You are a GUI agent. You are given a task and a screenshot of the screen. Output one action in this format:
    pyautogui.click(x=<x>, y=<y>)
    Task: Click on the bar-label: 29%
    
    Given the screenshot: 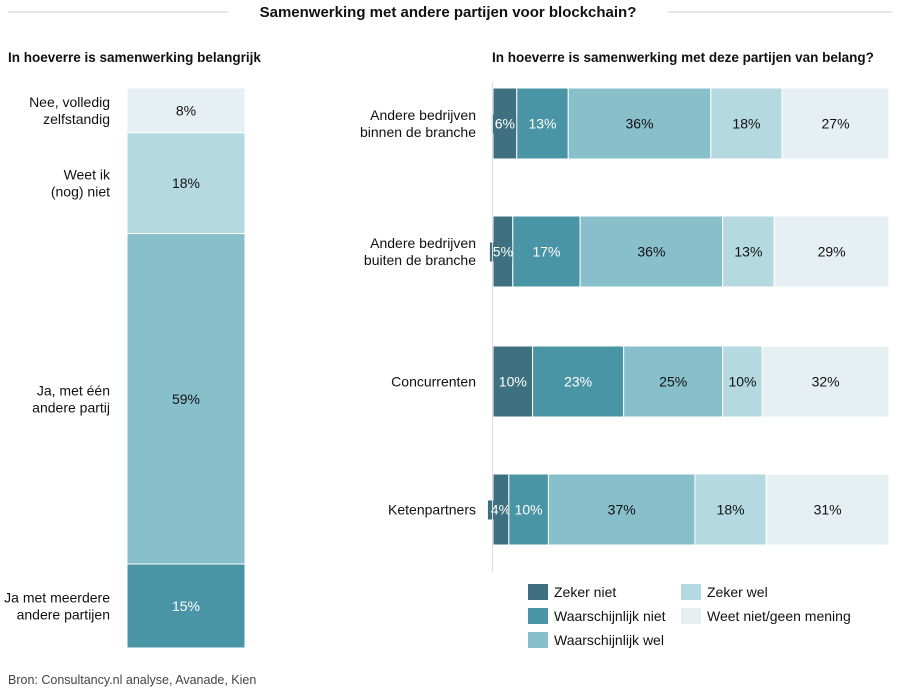 What is the action you would take?
    pyautogui.click(x=832, y=252)
    